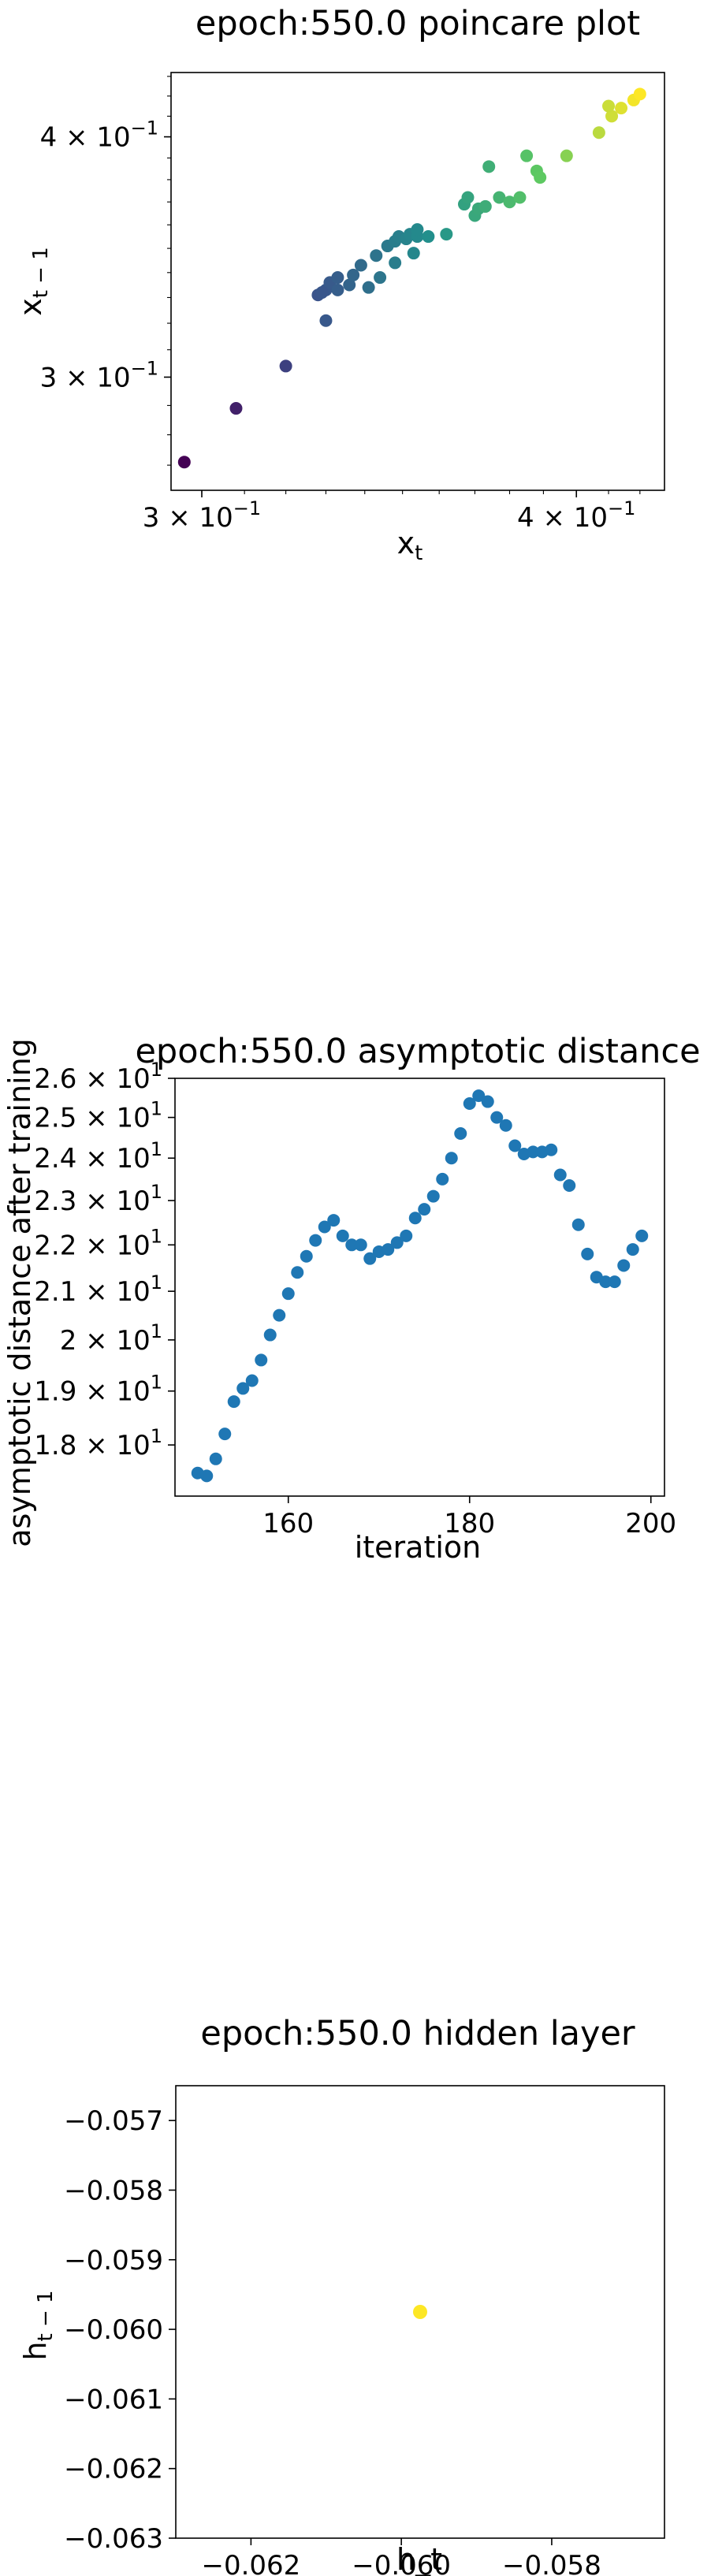  I want to click on y-tick-label: 2.2 × 10¹, so click(98, 1243).